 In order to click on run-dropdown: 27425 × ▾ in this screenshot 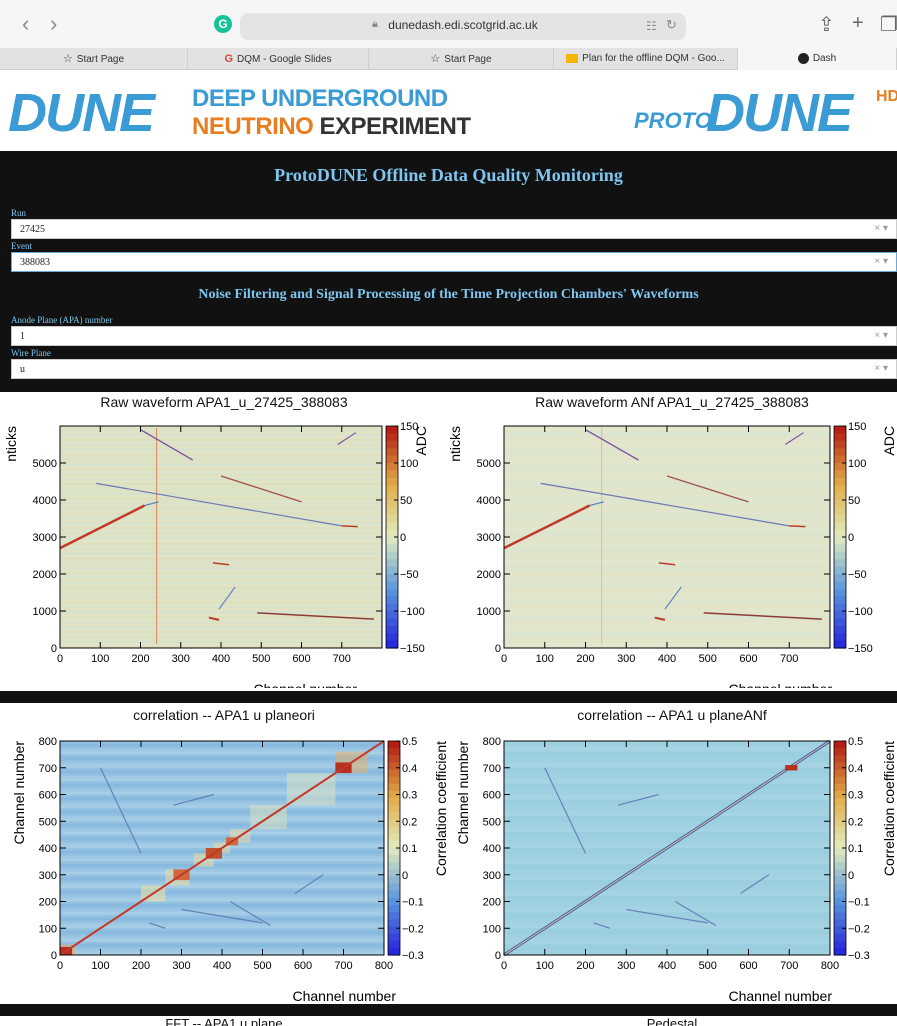, I will do `click(454, 229)`.